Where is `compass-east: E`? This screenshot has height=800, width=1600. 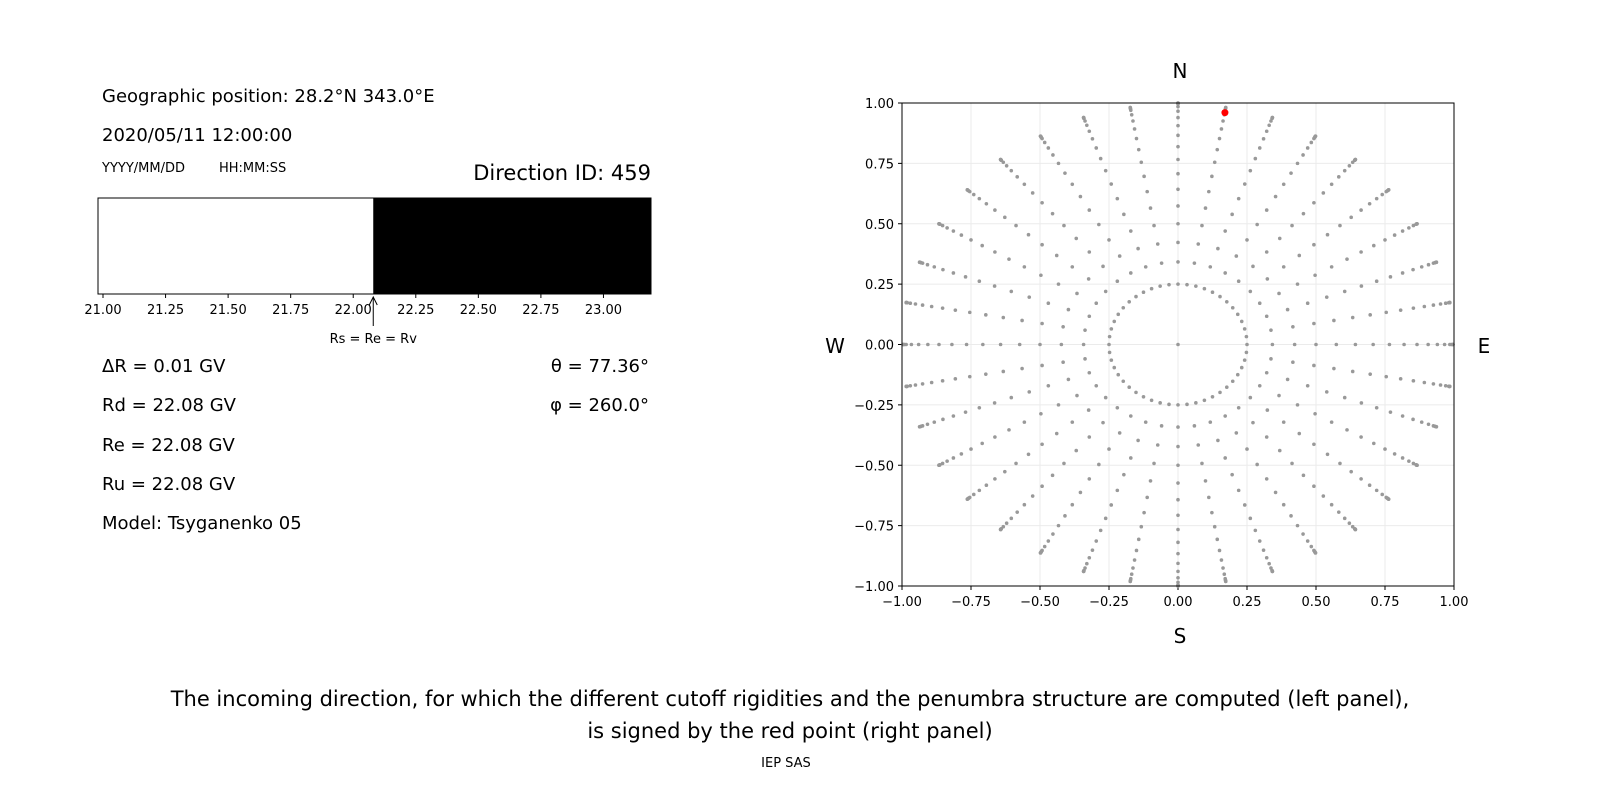
compass-east: E is located at coordinates (1484, 346).